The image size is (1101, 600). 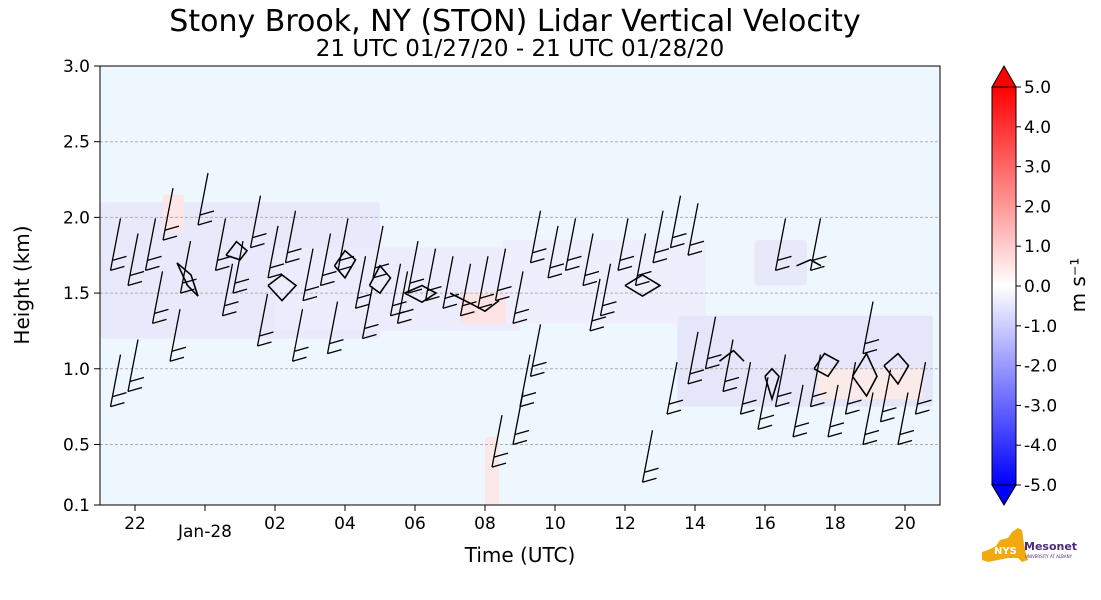 What do you see at coordinates (1050, 546) in the screenshot?
I see `logo-brand-text: Mesonet` at bounding box center [1050, 546].